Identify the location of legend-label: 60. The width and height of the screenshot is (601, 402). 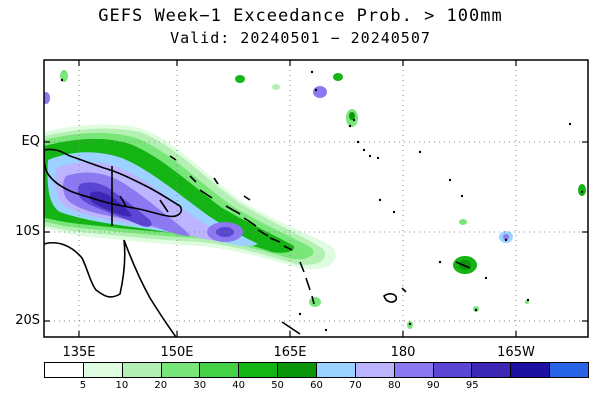
(316, 385).